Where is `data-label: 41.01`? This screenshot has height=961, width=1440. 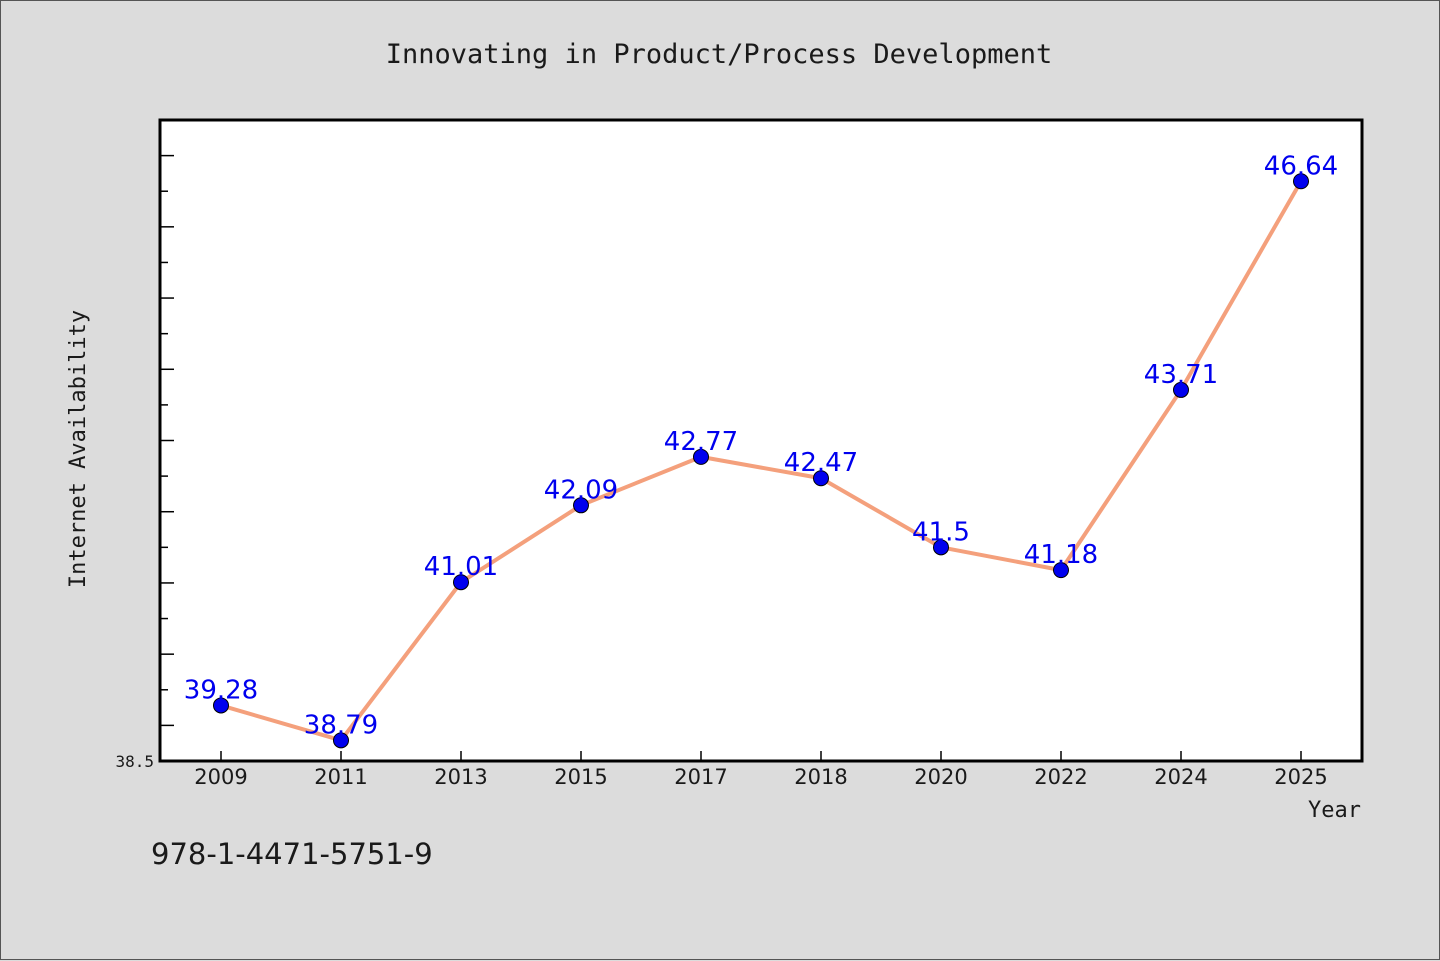 data-label: 41.01 is located at coordinates (461, 567).